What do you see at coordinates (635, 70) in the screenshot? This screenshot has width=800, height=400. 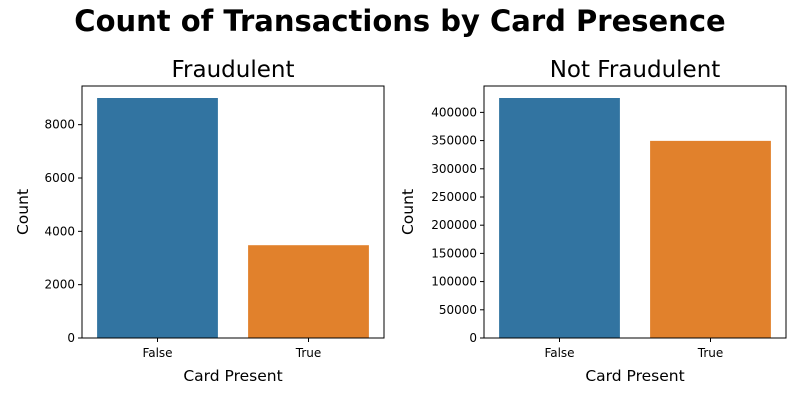 I see `panel-title: Not Fraudulent` at bounding box center [635, 70].